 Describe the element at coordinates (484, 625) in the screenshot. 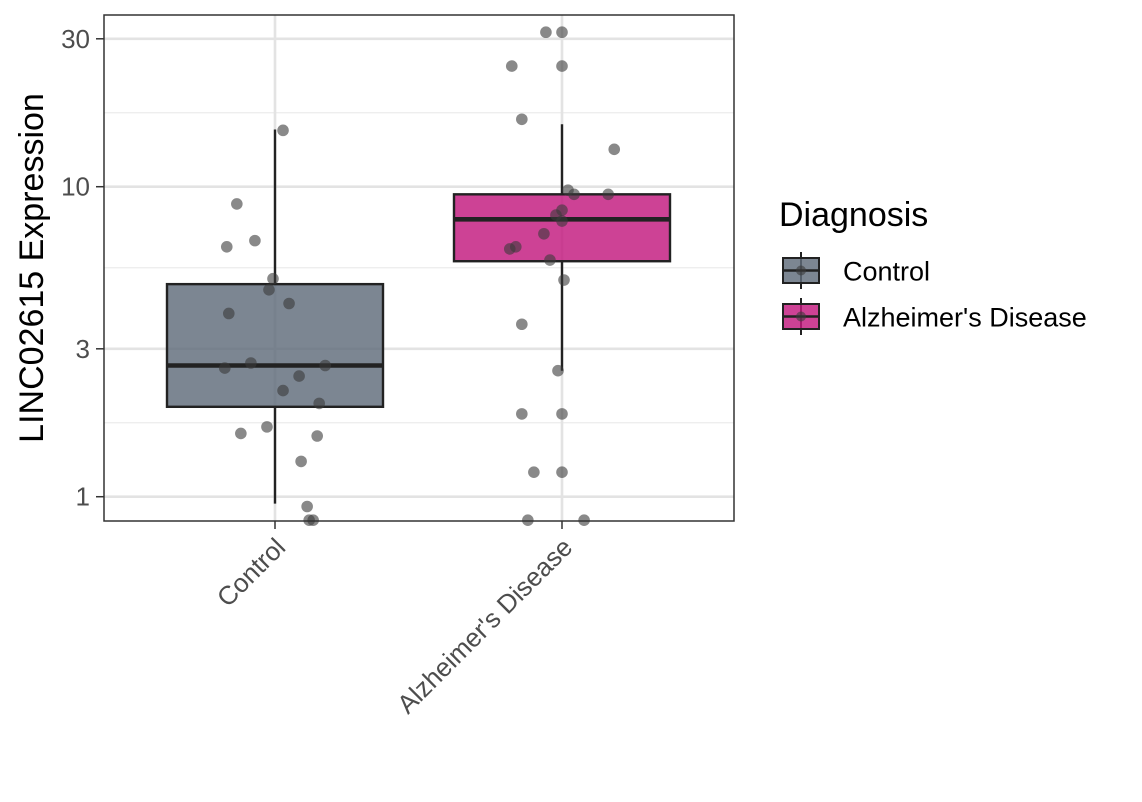

I see `x-tick-label: Alzheimer's Disease` at that location.